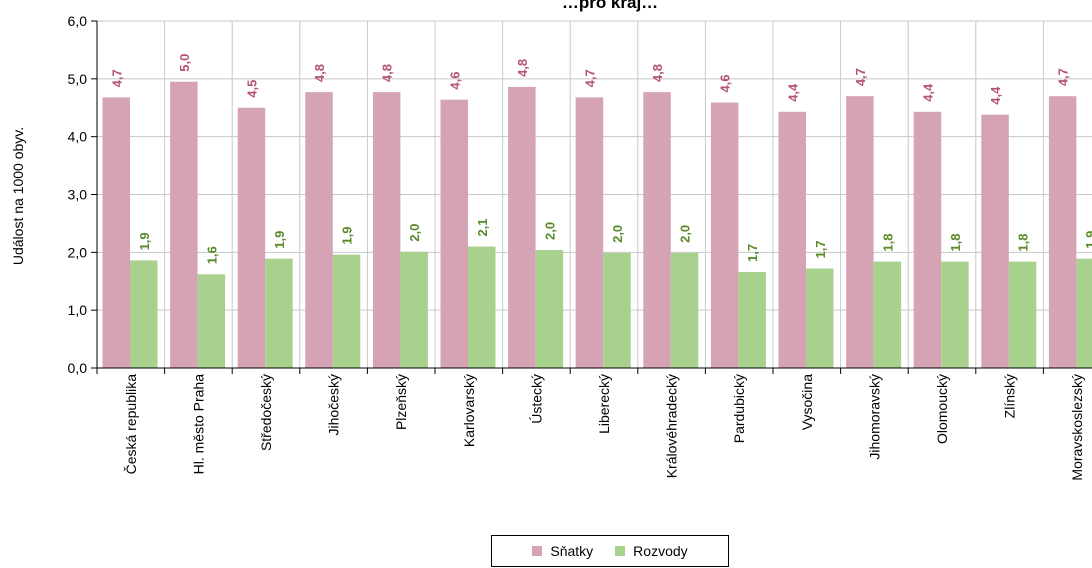 This screenshot has height=568, width=1092. I want to click on x-tick-label: Hl. město Praha, so click(198, 424).